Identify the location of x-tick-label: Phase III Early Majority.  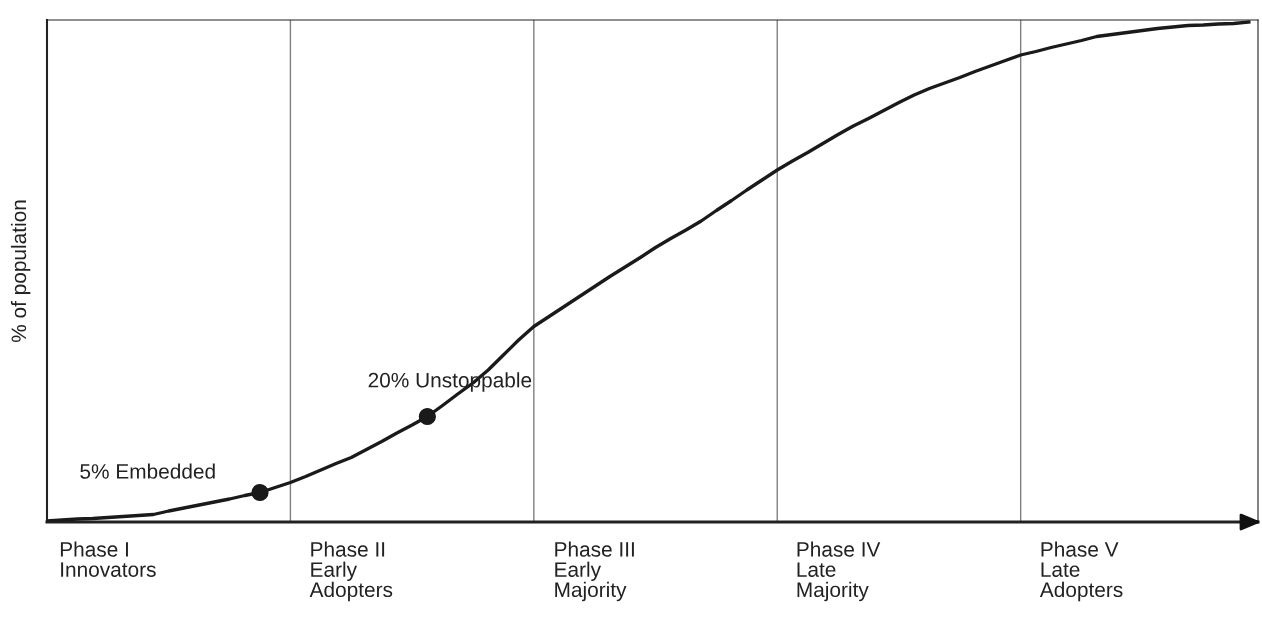
(594, 571).